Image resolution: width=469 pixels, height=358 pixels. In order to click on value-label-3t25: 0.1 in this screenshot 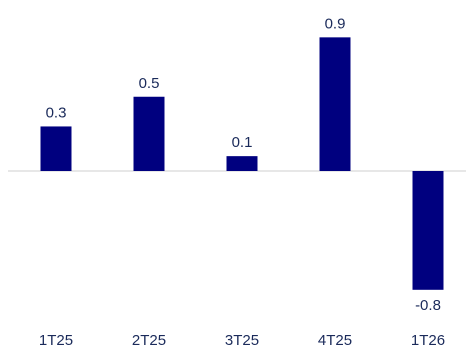, I will do `click(242, 142)`.